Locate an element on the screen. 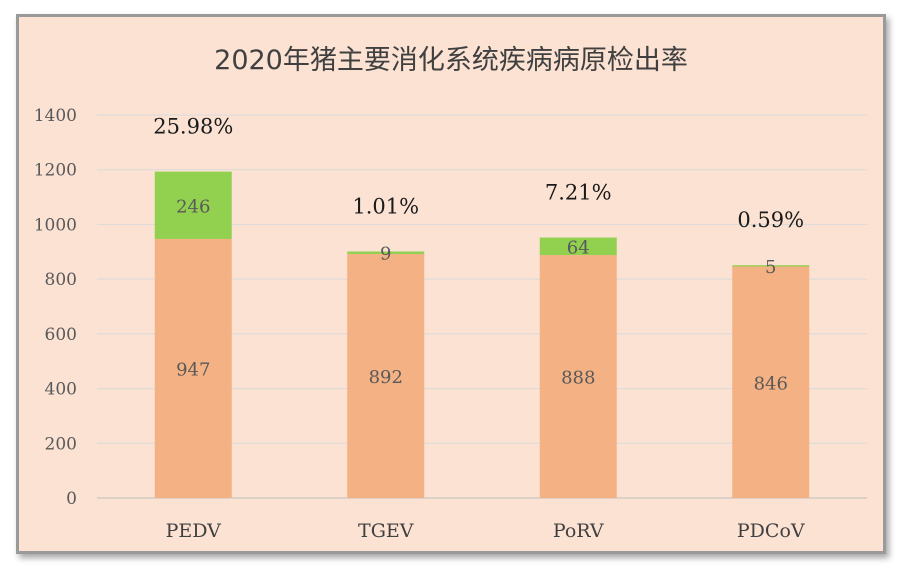 The image size is (905, 569). data-label: 888 is located at coordinates (578, 378).